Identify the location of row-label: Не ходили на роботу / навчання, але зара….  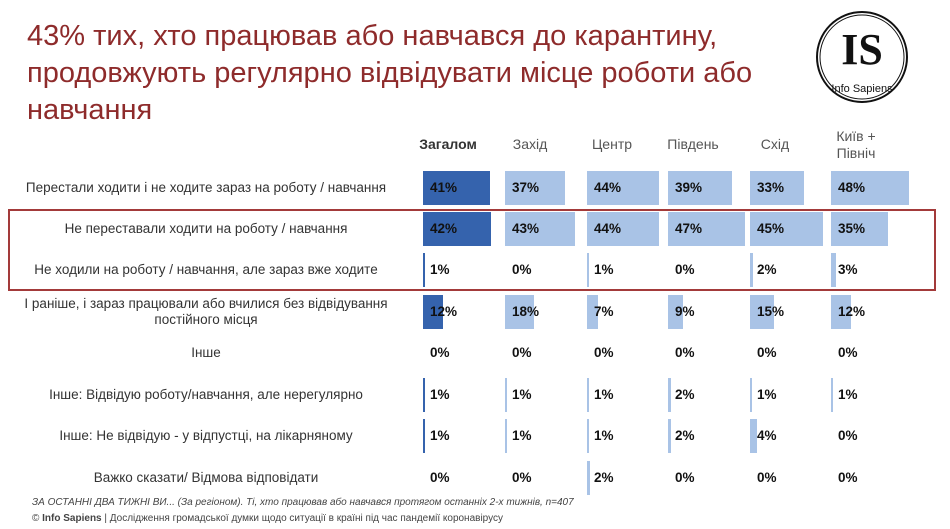
(206, 269).